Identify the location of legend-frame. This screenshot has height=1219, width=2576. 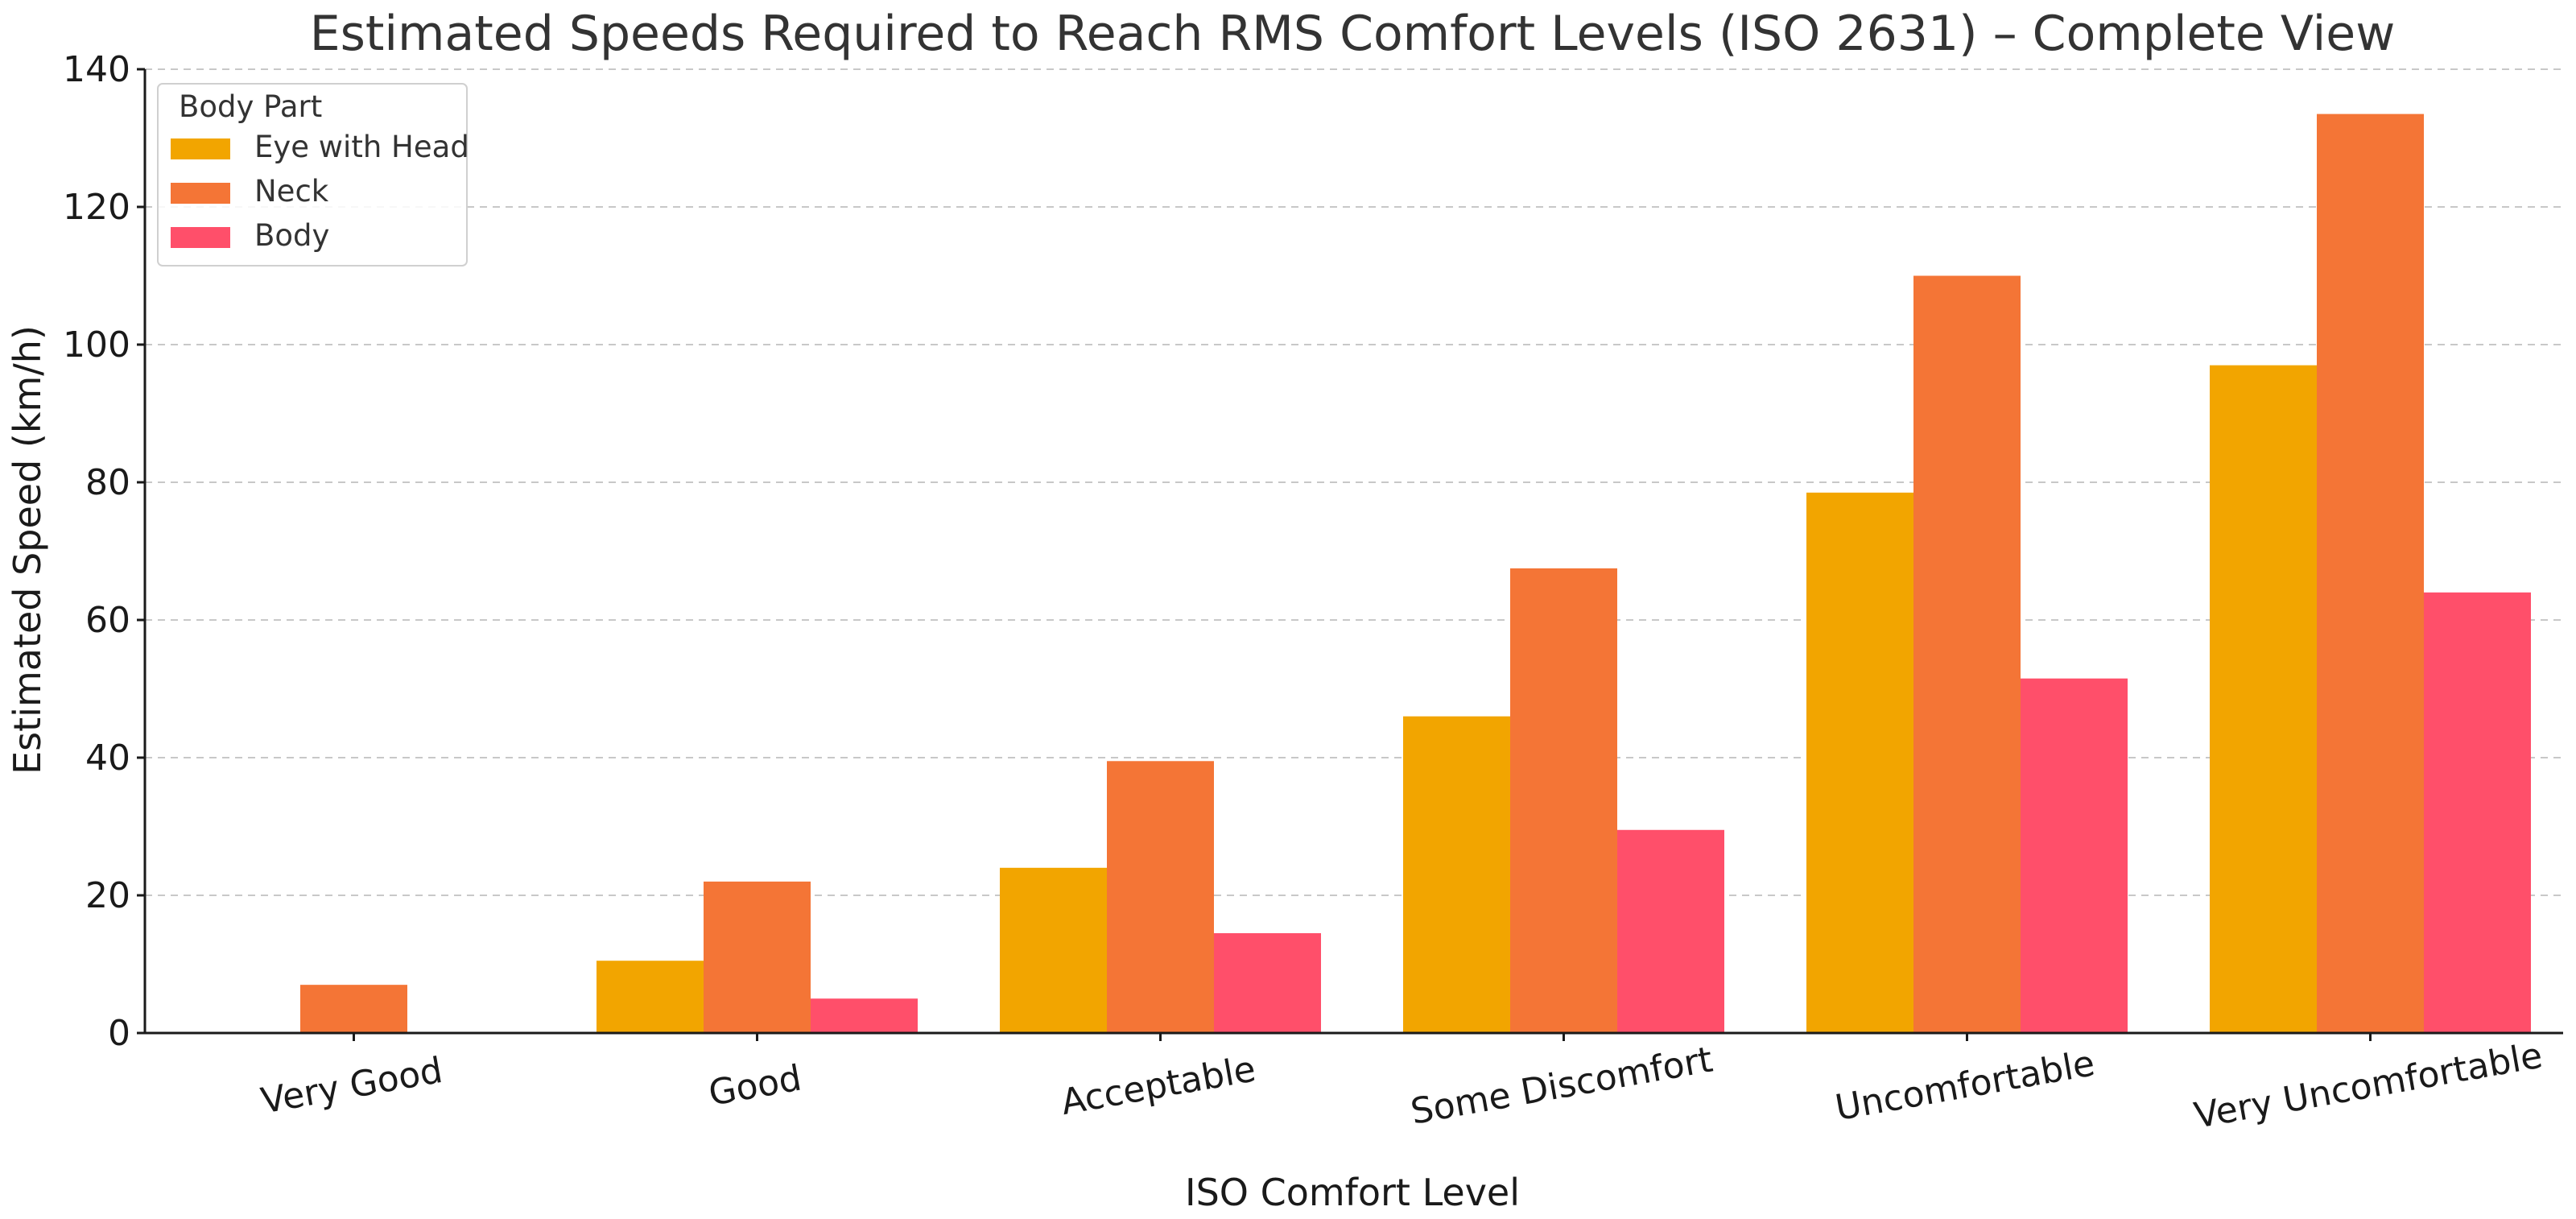
(312, 175).